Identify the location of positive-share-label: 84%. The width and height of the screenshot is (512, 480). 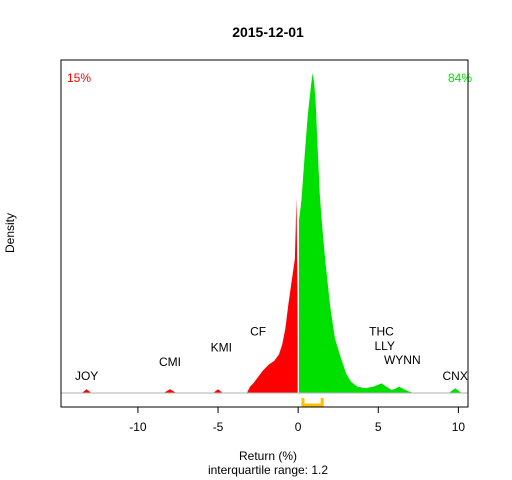
(460, 78).